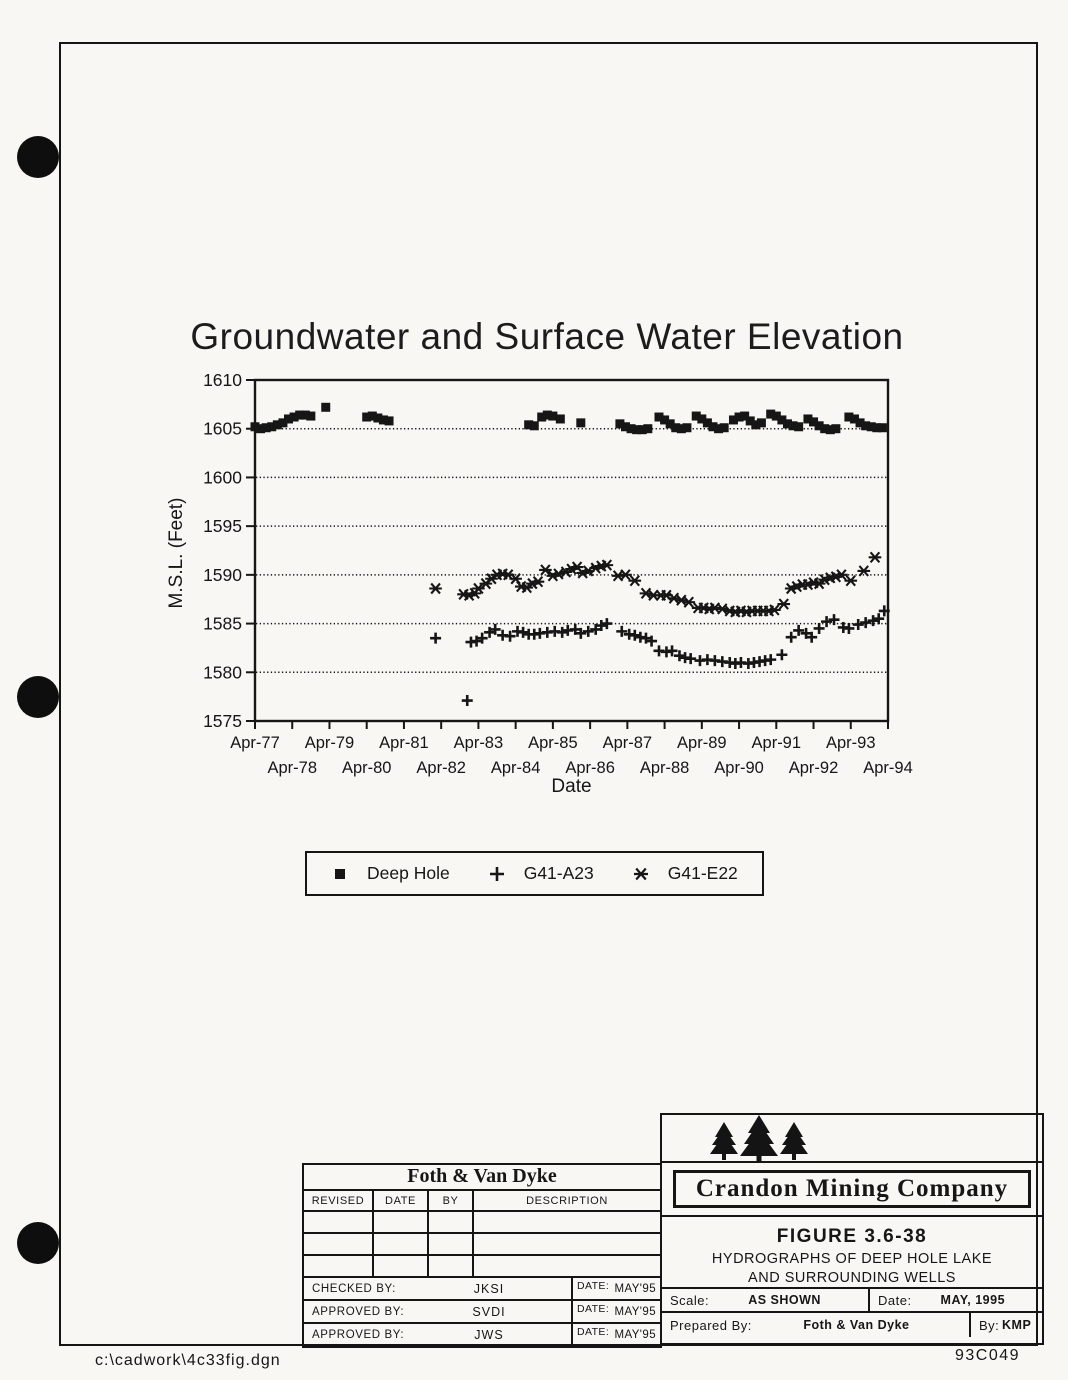  What do you see at coordinates (852, 1236) in the screenshot?
I see `figure-number: FIGURE 3.6-38` at bounding box center [852, 1236].